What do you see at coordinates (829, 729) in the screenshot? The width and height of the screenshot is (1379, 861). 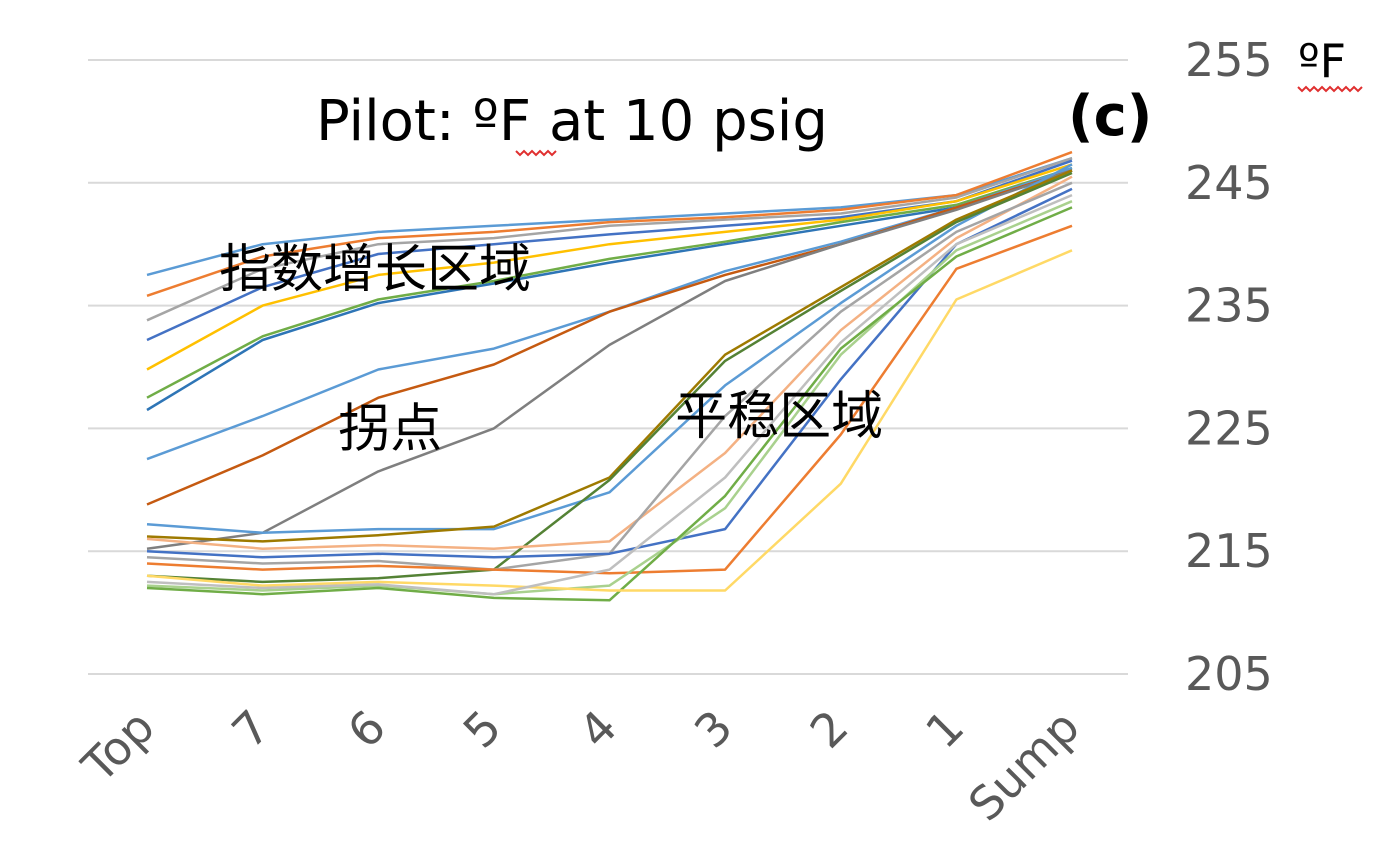 I see `x-tick-label: 2` at bounding box center [829, 729].